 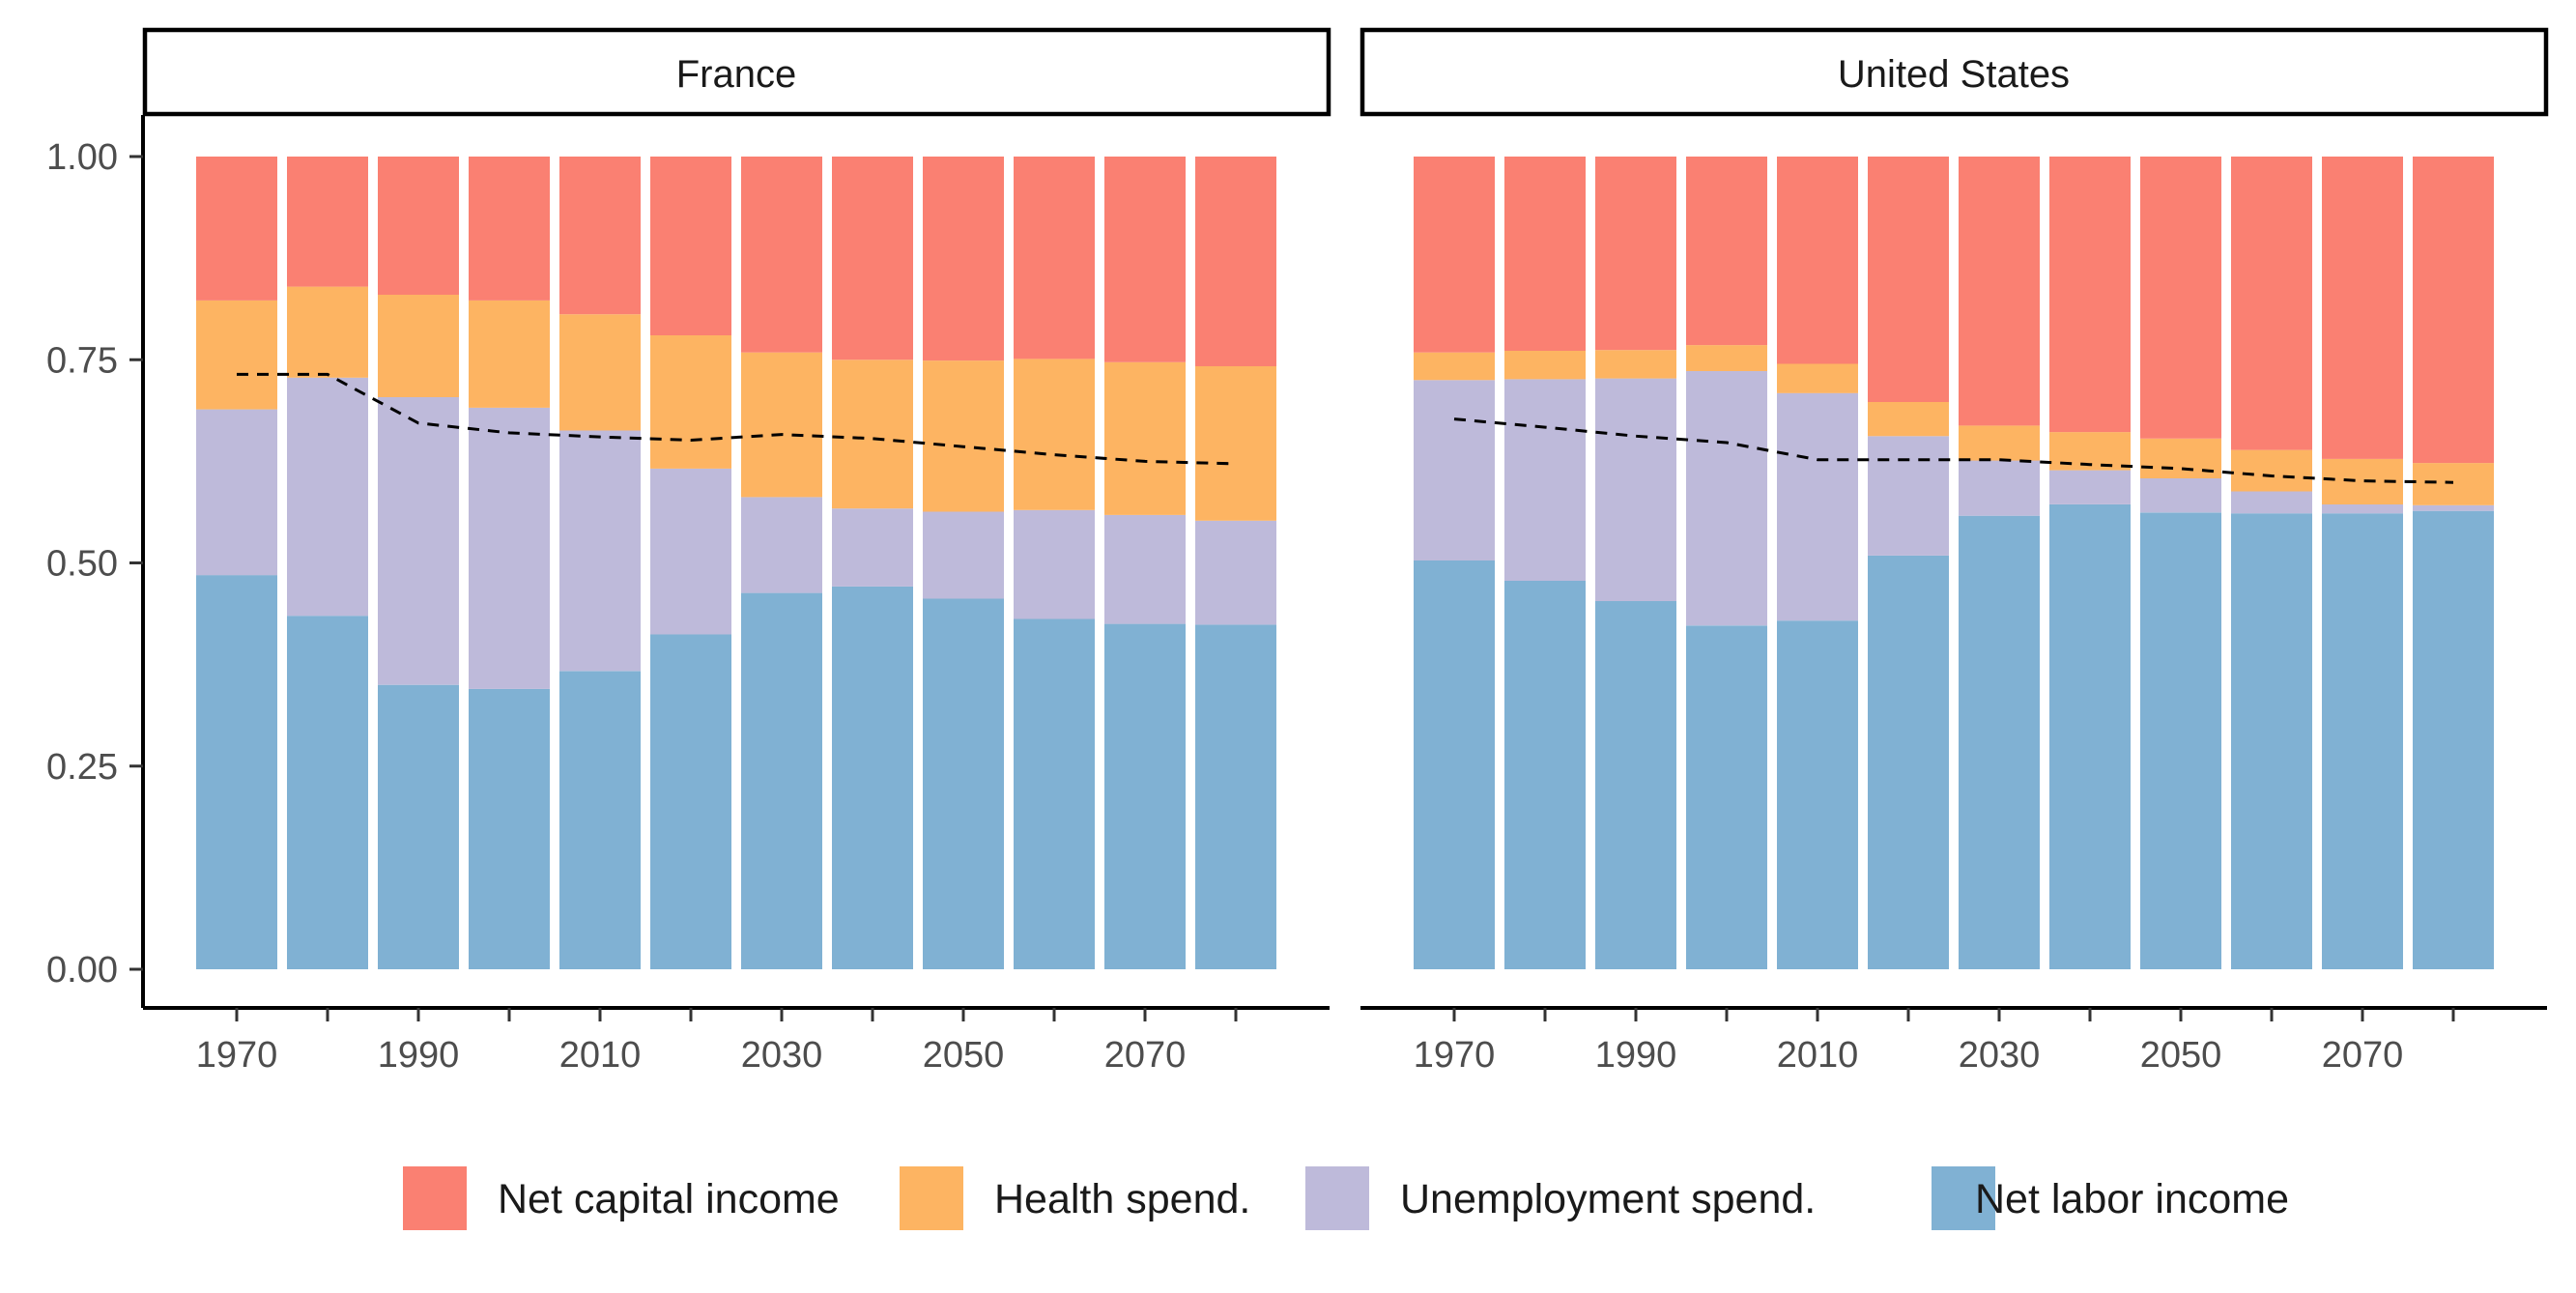 What do you see at coordinates (873, 258) in the screenshot?
I see `bar-capital-2040` at bounding box center [873, 258].